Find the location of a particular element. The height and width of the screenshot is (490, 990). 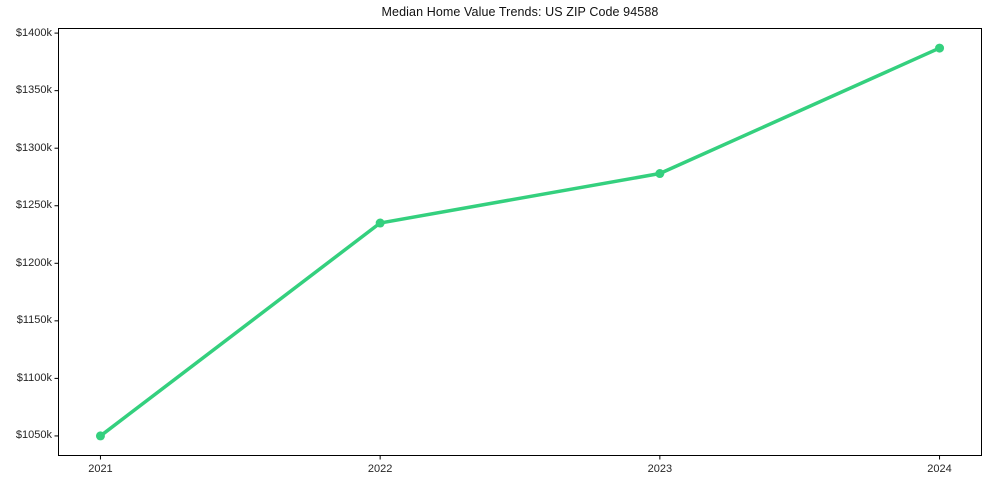

y-tick-label: $1400k is located at coordinates (33, 32).